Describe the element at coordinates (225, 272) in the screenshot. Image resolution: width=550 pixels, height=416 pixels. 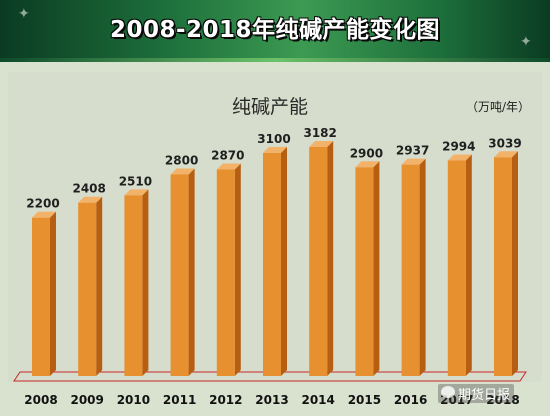
I see `bar-2012` at that location.